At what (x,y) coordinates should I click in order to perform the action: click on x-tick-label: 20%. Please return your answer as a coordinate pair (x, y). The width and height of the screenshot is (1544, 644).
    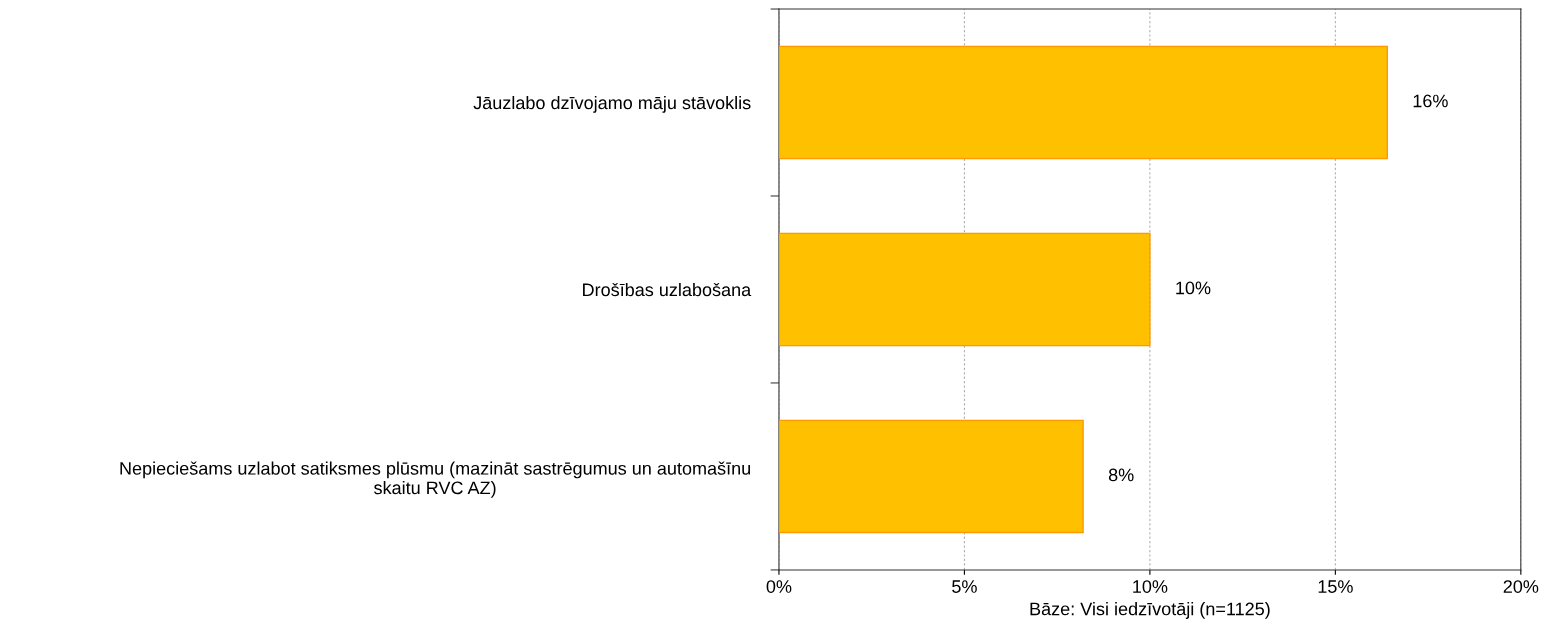
    Looking at the image, I should click on (1521, 586).